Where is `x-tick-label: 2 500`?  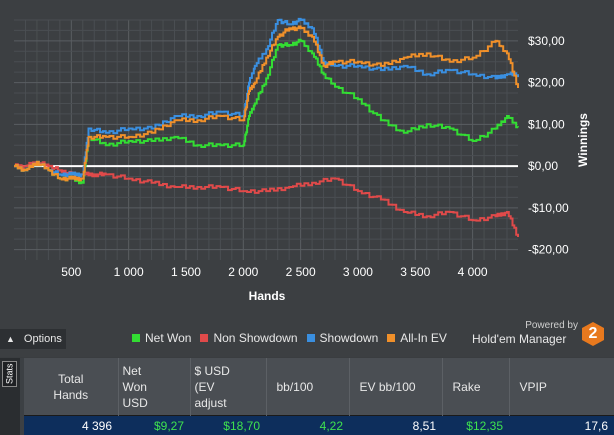 x-tick-label: 2 500 is located at coordinates (301, 272).